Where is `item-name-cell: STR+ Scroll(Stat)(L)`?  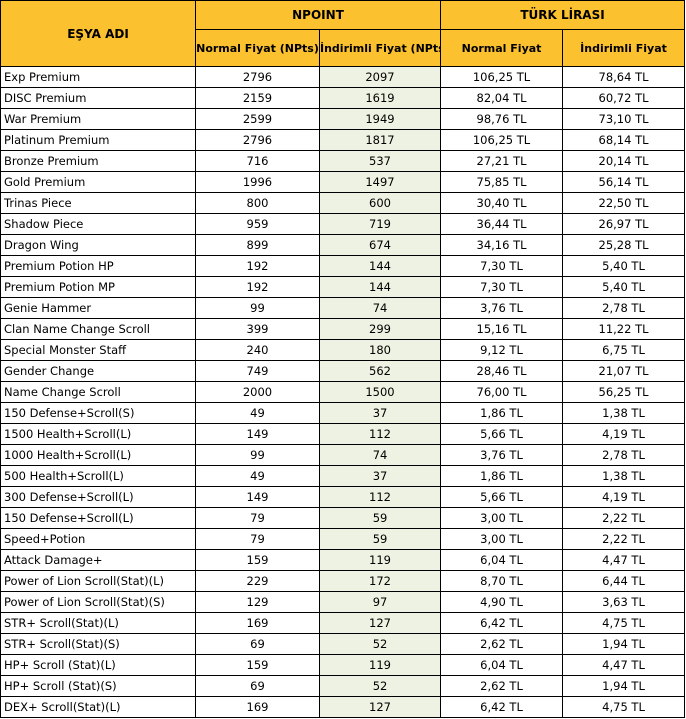
item-name-cell: STR+ Scroll(Stat)(L) is located at coordinates (98, 623).